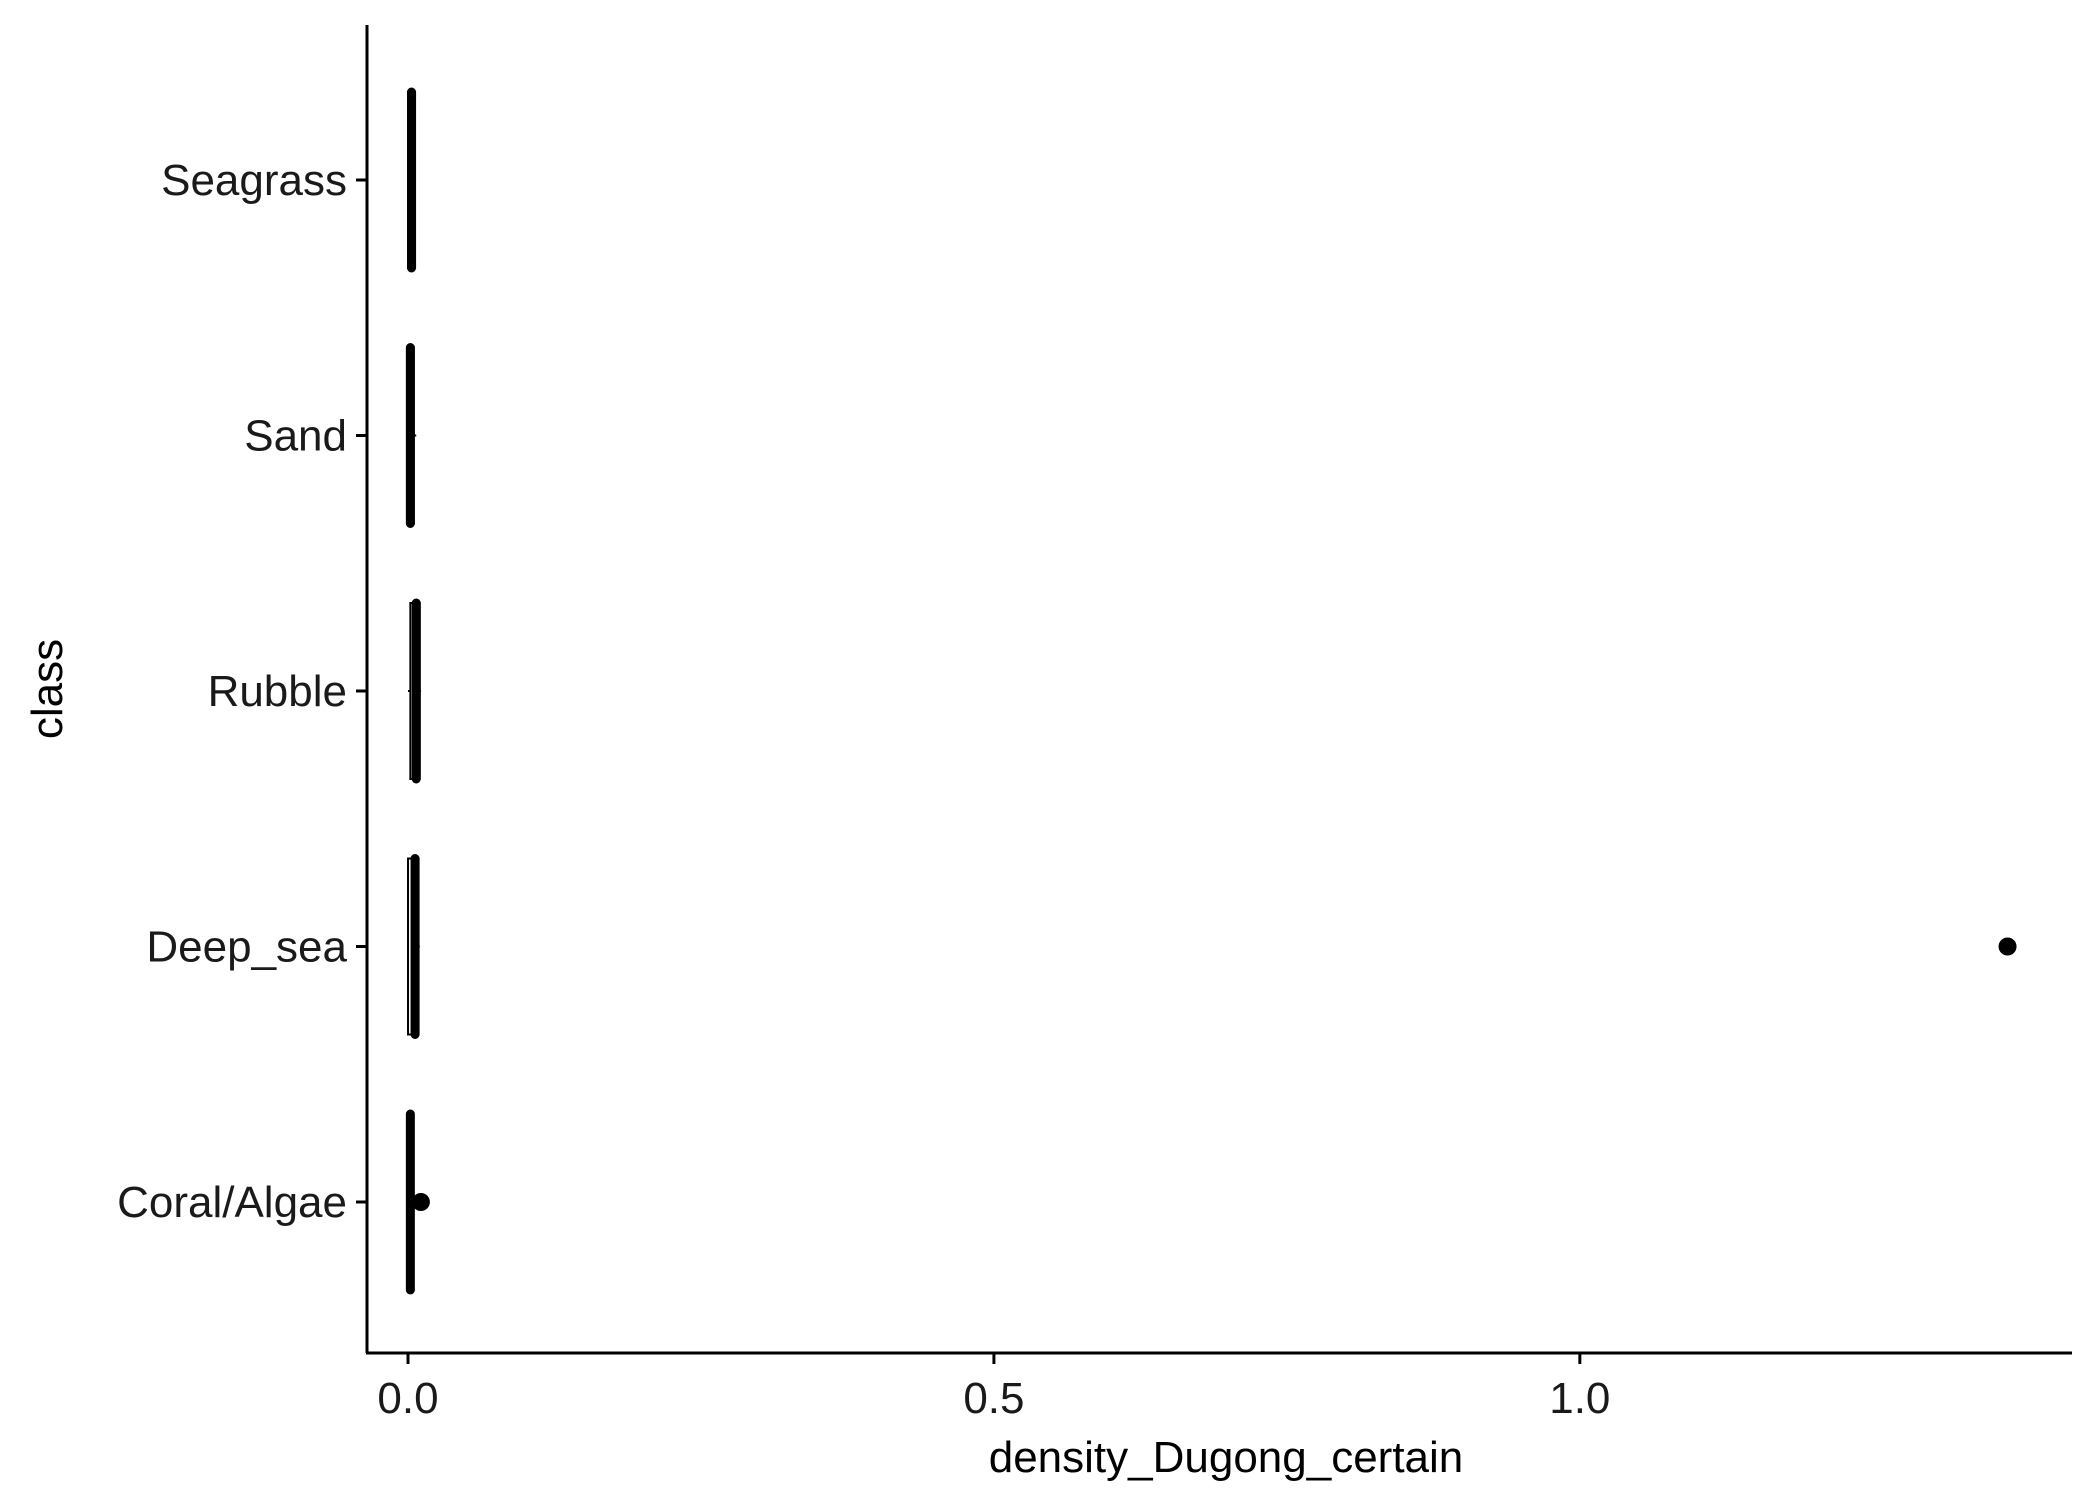 The image size is (2100, 1500). What do you see at coordinates (1579, 1398) in the screenshot?
I see `x-tick-label: 1.0` at bounding box center [1579, 1398].